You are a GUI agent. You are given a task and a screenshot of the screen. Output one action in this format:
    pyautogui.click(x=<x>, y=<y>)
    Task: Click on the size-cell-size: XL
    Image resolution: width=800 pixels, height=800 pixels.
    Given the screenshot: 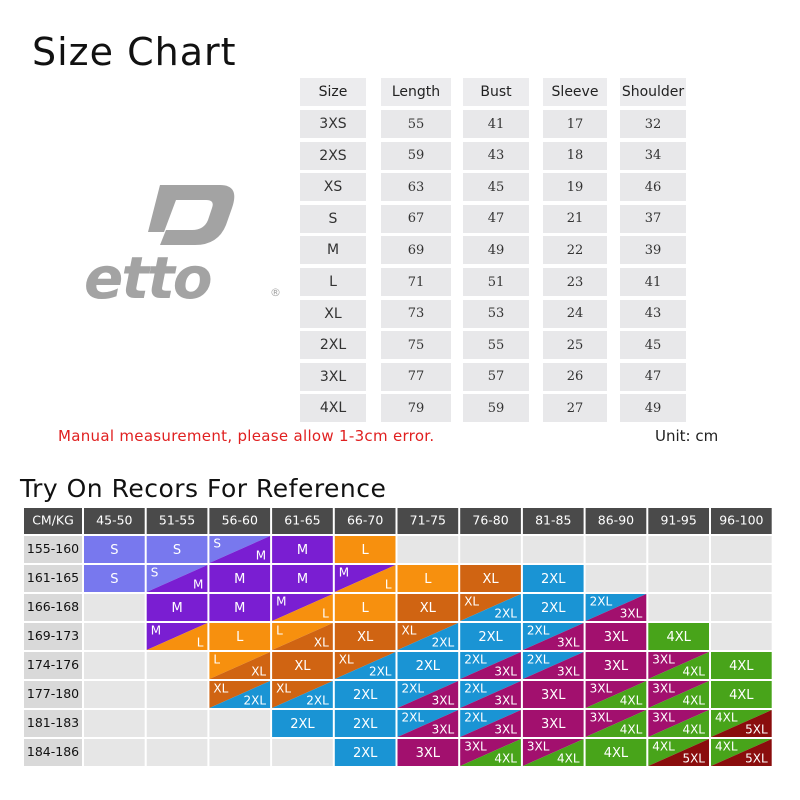 What is the action you would take?
    pyautogui.click(x=333, y=313)
    